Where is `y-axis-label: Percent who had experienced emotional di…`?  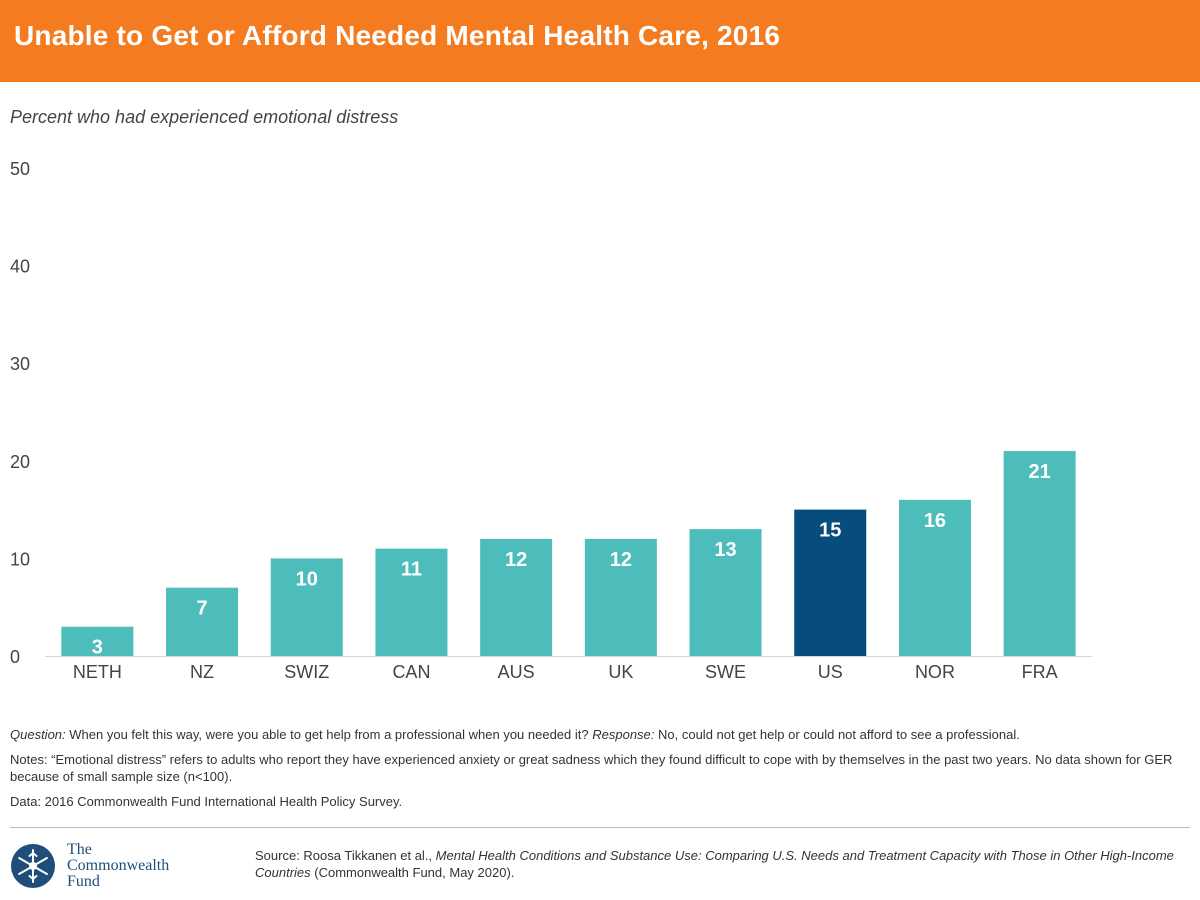
y-axis-label: Percent who had experienced emotional di… is located at coordinates (204, 117).